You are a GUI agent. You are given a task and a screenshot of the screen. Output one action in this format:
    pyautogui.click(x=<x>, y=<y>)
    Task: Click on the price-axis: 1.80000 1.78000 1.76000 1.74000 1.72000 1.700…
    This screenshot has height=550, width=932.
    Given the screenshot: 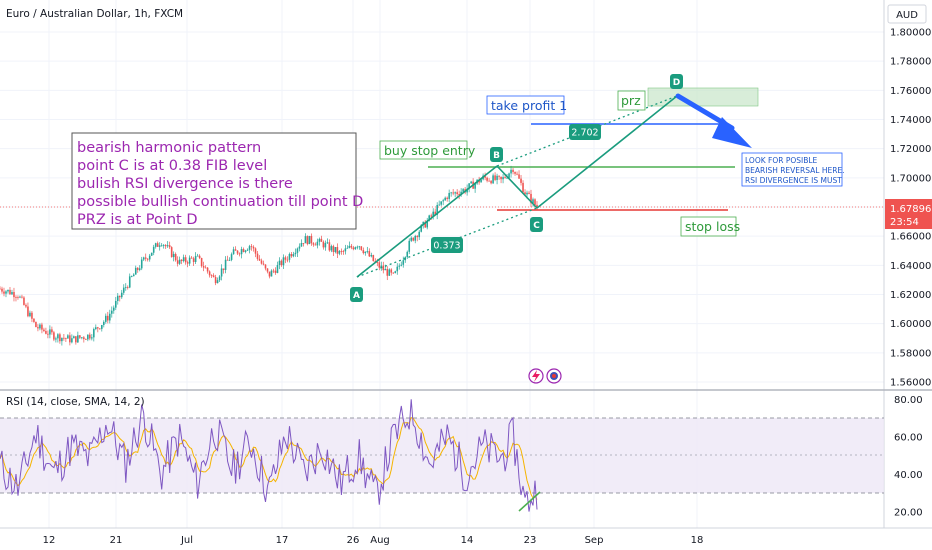 What is the action you would take?
    pyautogui.click(x=910, y=208)
    